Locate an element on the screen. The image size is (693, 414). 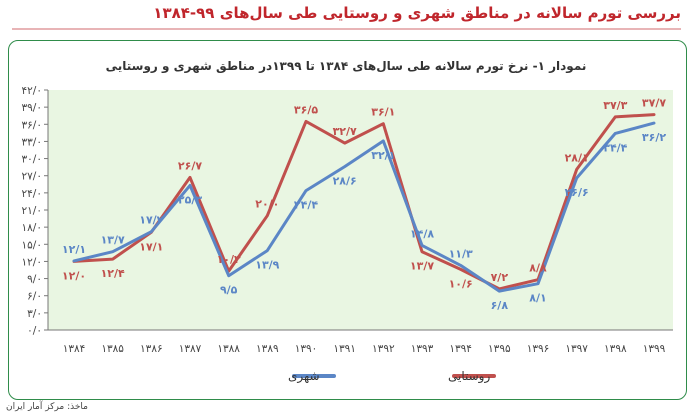
x-tick-label: ۱۳۹۵ is located at coordinates (499, 349).